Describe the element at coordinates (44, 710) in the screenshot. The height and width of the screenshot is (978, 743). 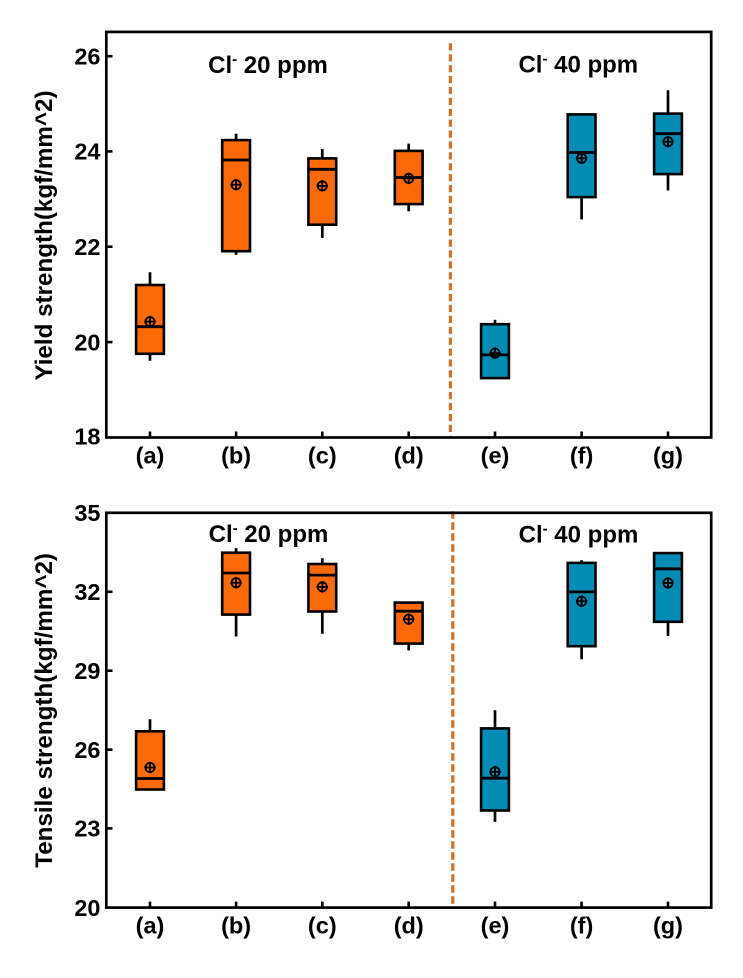
I see `svg-text: Tensile strength(kgf/mm^2)` at that location.